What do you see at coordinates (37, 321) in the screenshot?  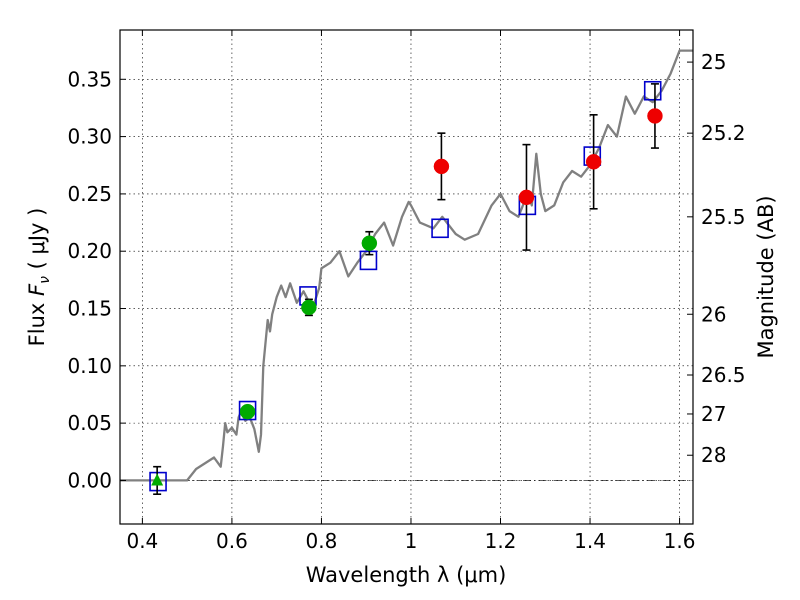 I see `y-axis-title-prefix: Flux` at bounding box center [37, 321].